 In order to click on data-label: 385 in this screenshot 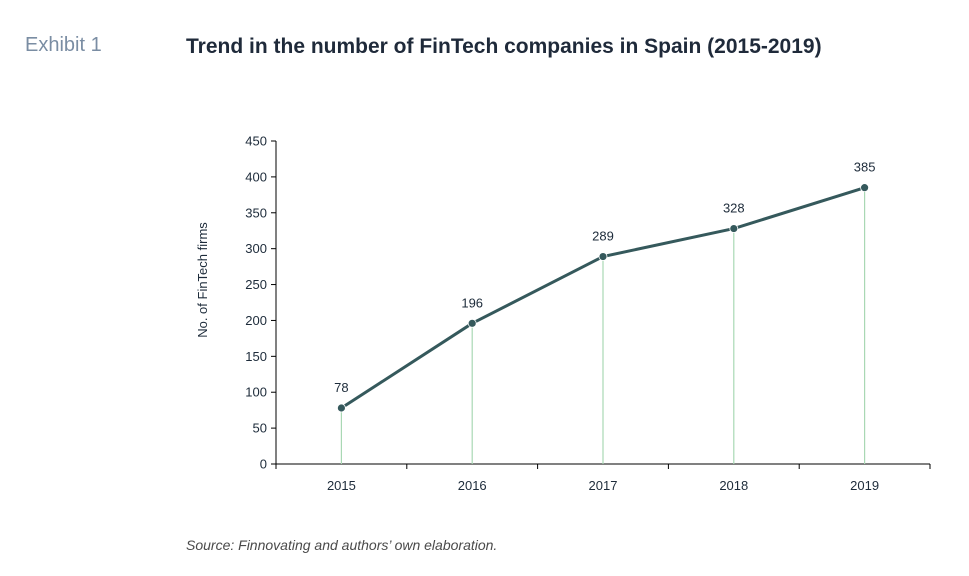, I will do `click(865, 167)`.